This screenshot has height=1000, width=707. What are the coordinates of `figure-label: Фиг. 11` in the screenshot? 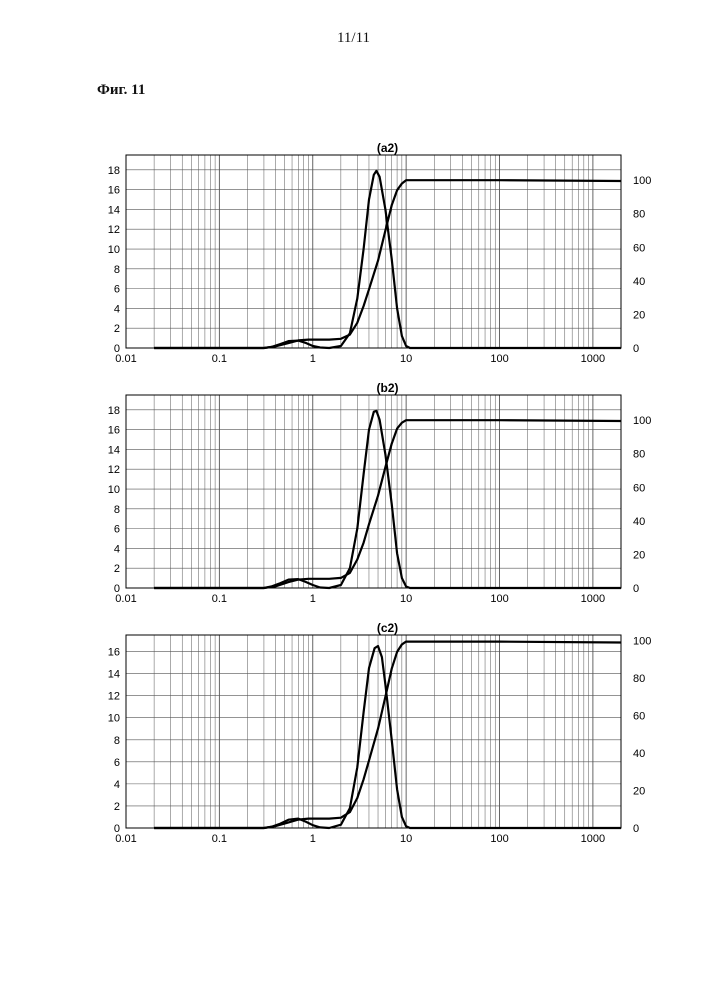 It's located at (121, 90).